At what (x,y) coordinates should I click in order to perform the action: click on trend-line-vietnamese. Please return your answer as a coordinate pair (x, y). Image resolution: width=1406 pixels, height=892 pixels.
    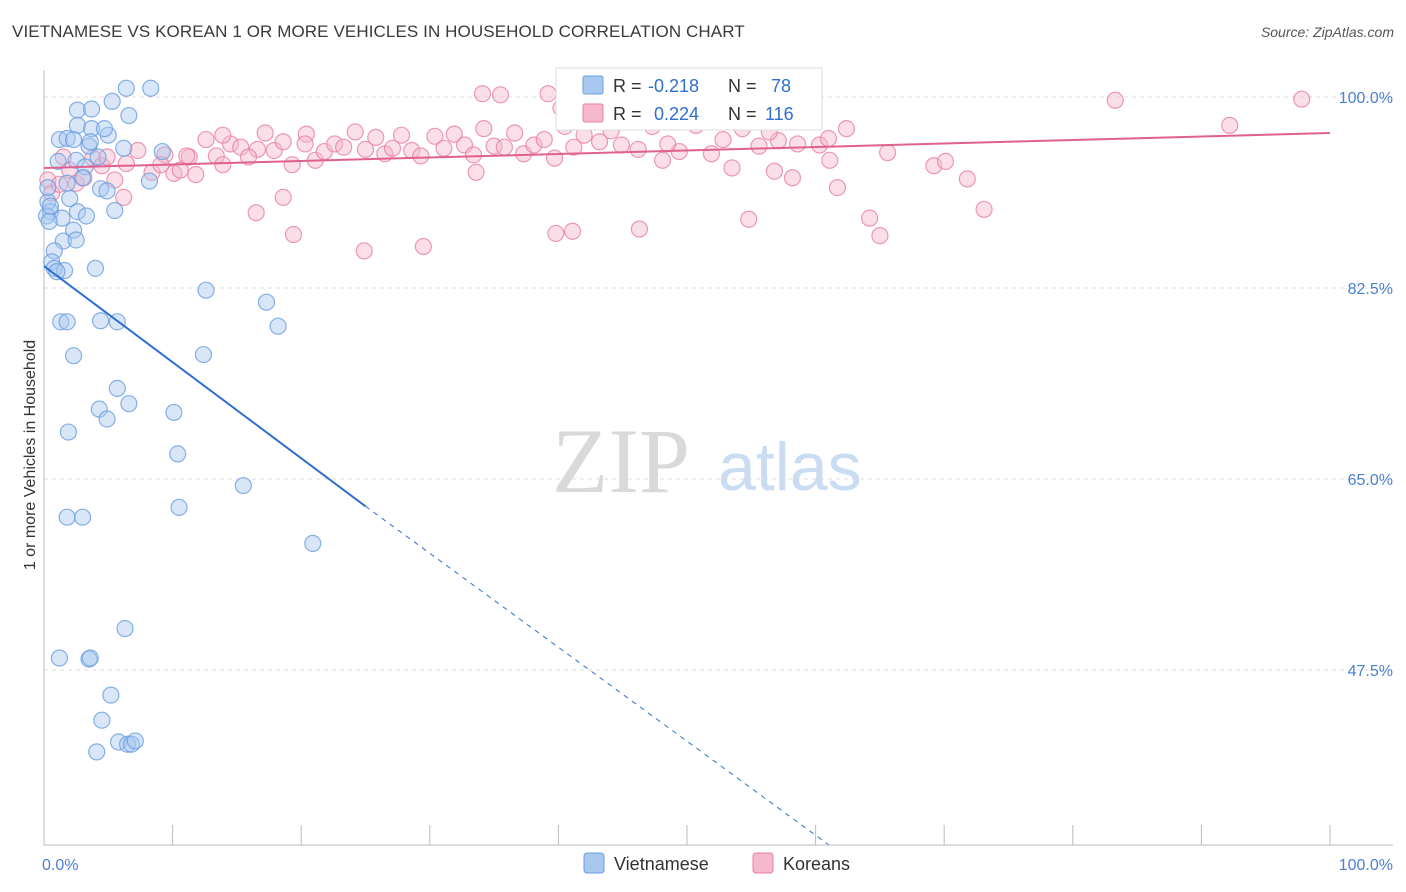
    Looking at the image, I should click on (205, 386).